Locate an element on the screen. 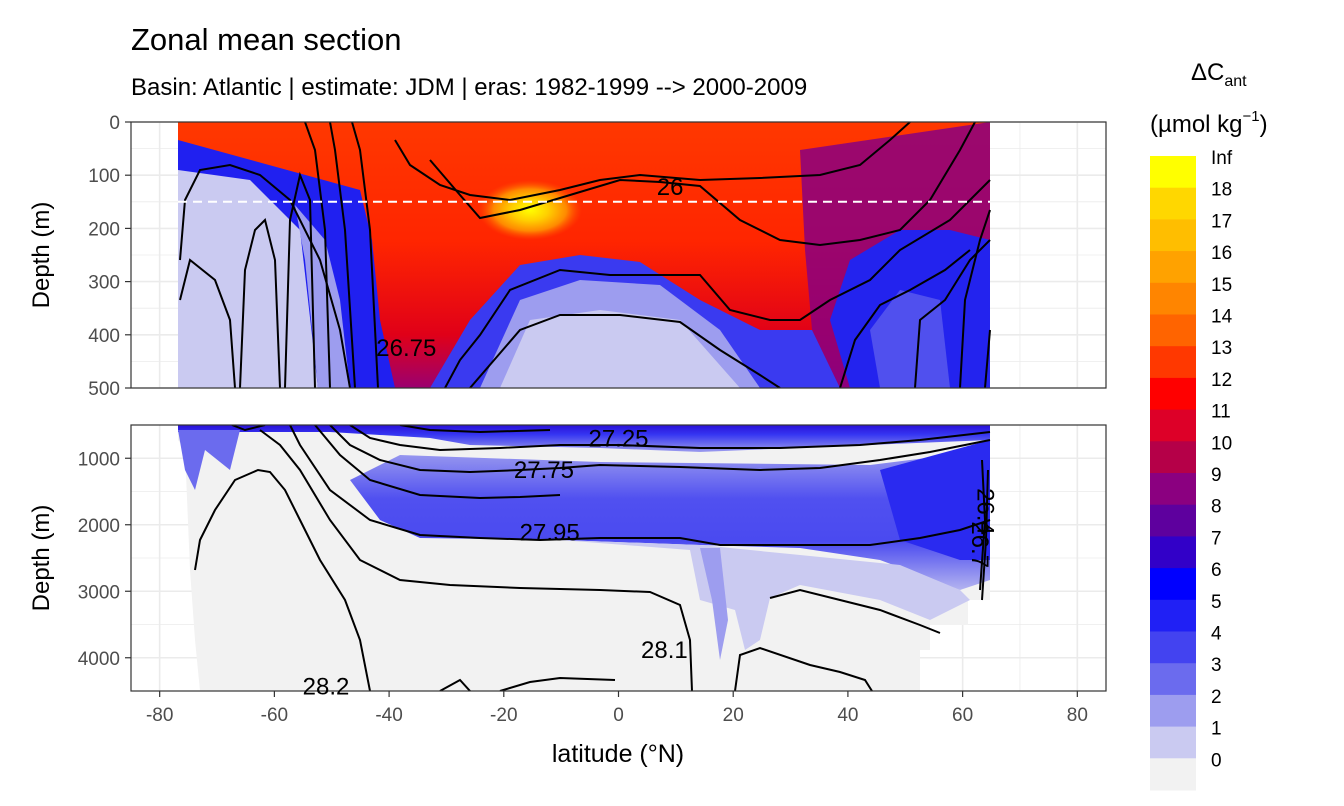  region-deep-top is located at coordinates (584, 438).